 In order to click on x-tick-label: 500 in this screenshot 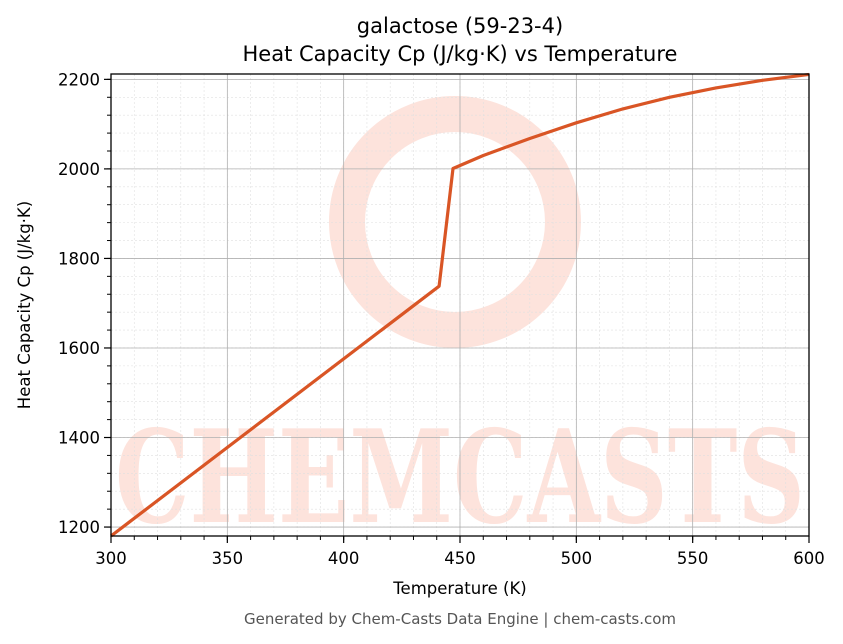, I will do `click(577, 558)`.